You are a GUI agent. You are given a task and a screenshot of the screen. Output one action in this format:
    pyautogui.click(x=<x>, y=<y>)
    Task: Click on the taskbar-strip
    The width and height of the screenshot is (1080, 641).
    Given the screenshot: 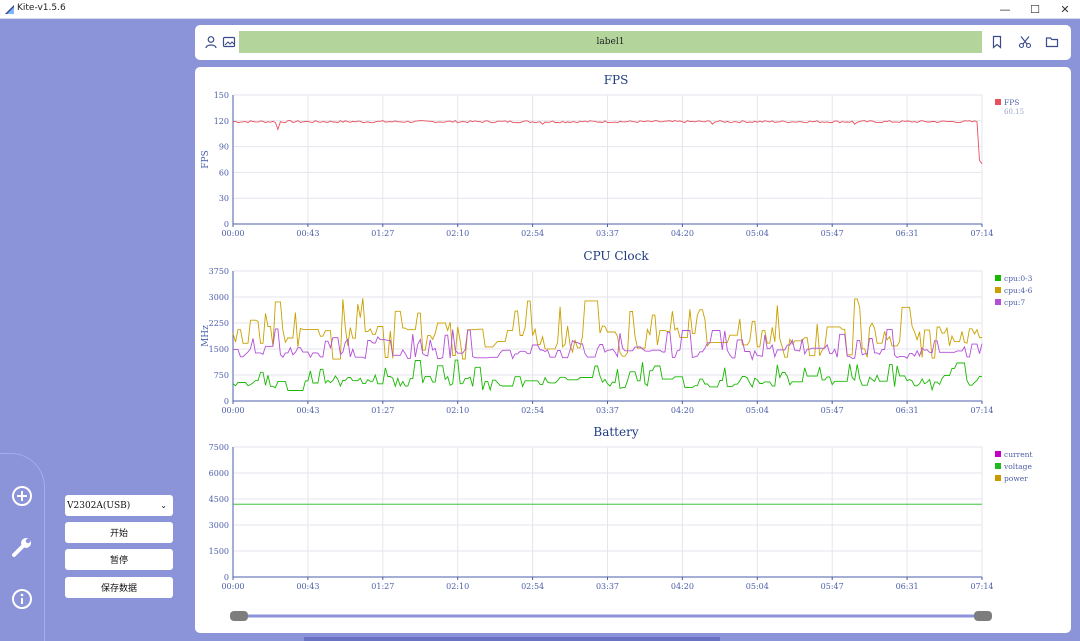 What is the action you would take?
    pyautogui.click(x=512, y=639)
    